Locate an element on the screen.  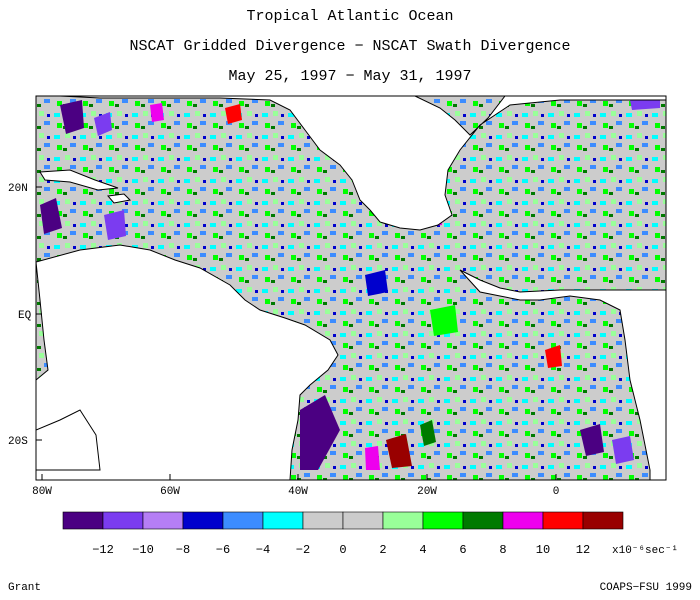
legend-tick-label: 2 is located at coordinates (382, 550).